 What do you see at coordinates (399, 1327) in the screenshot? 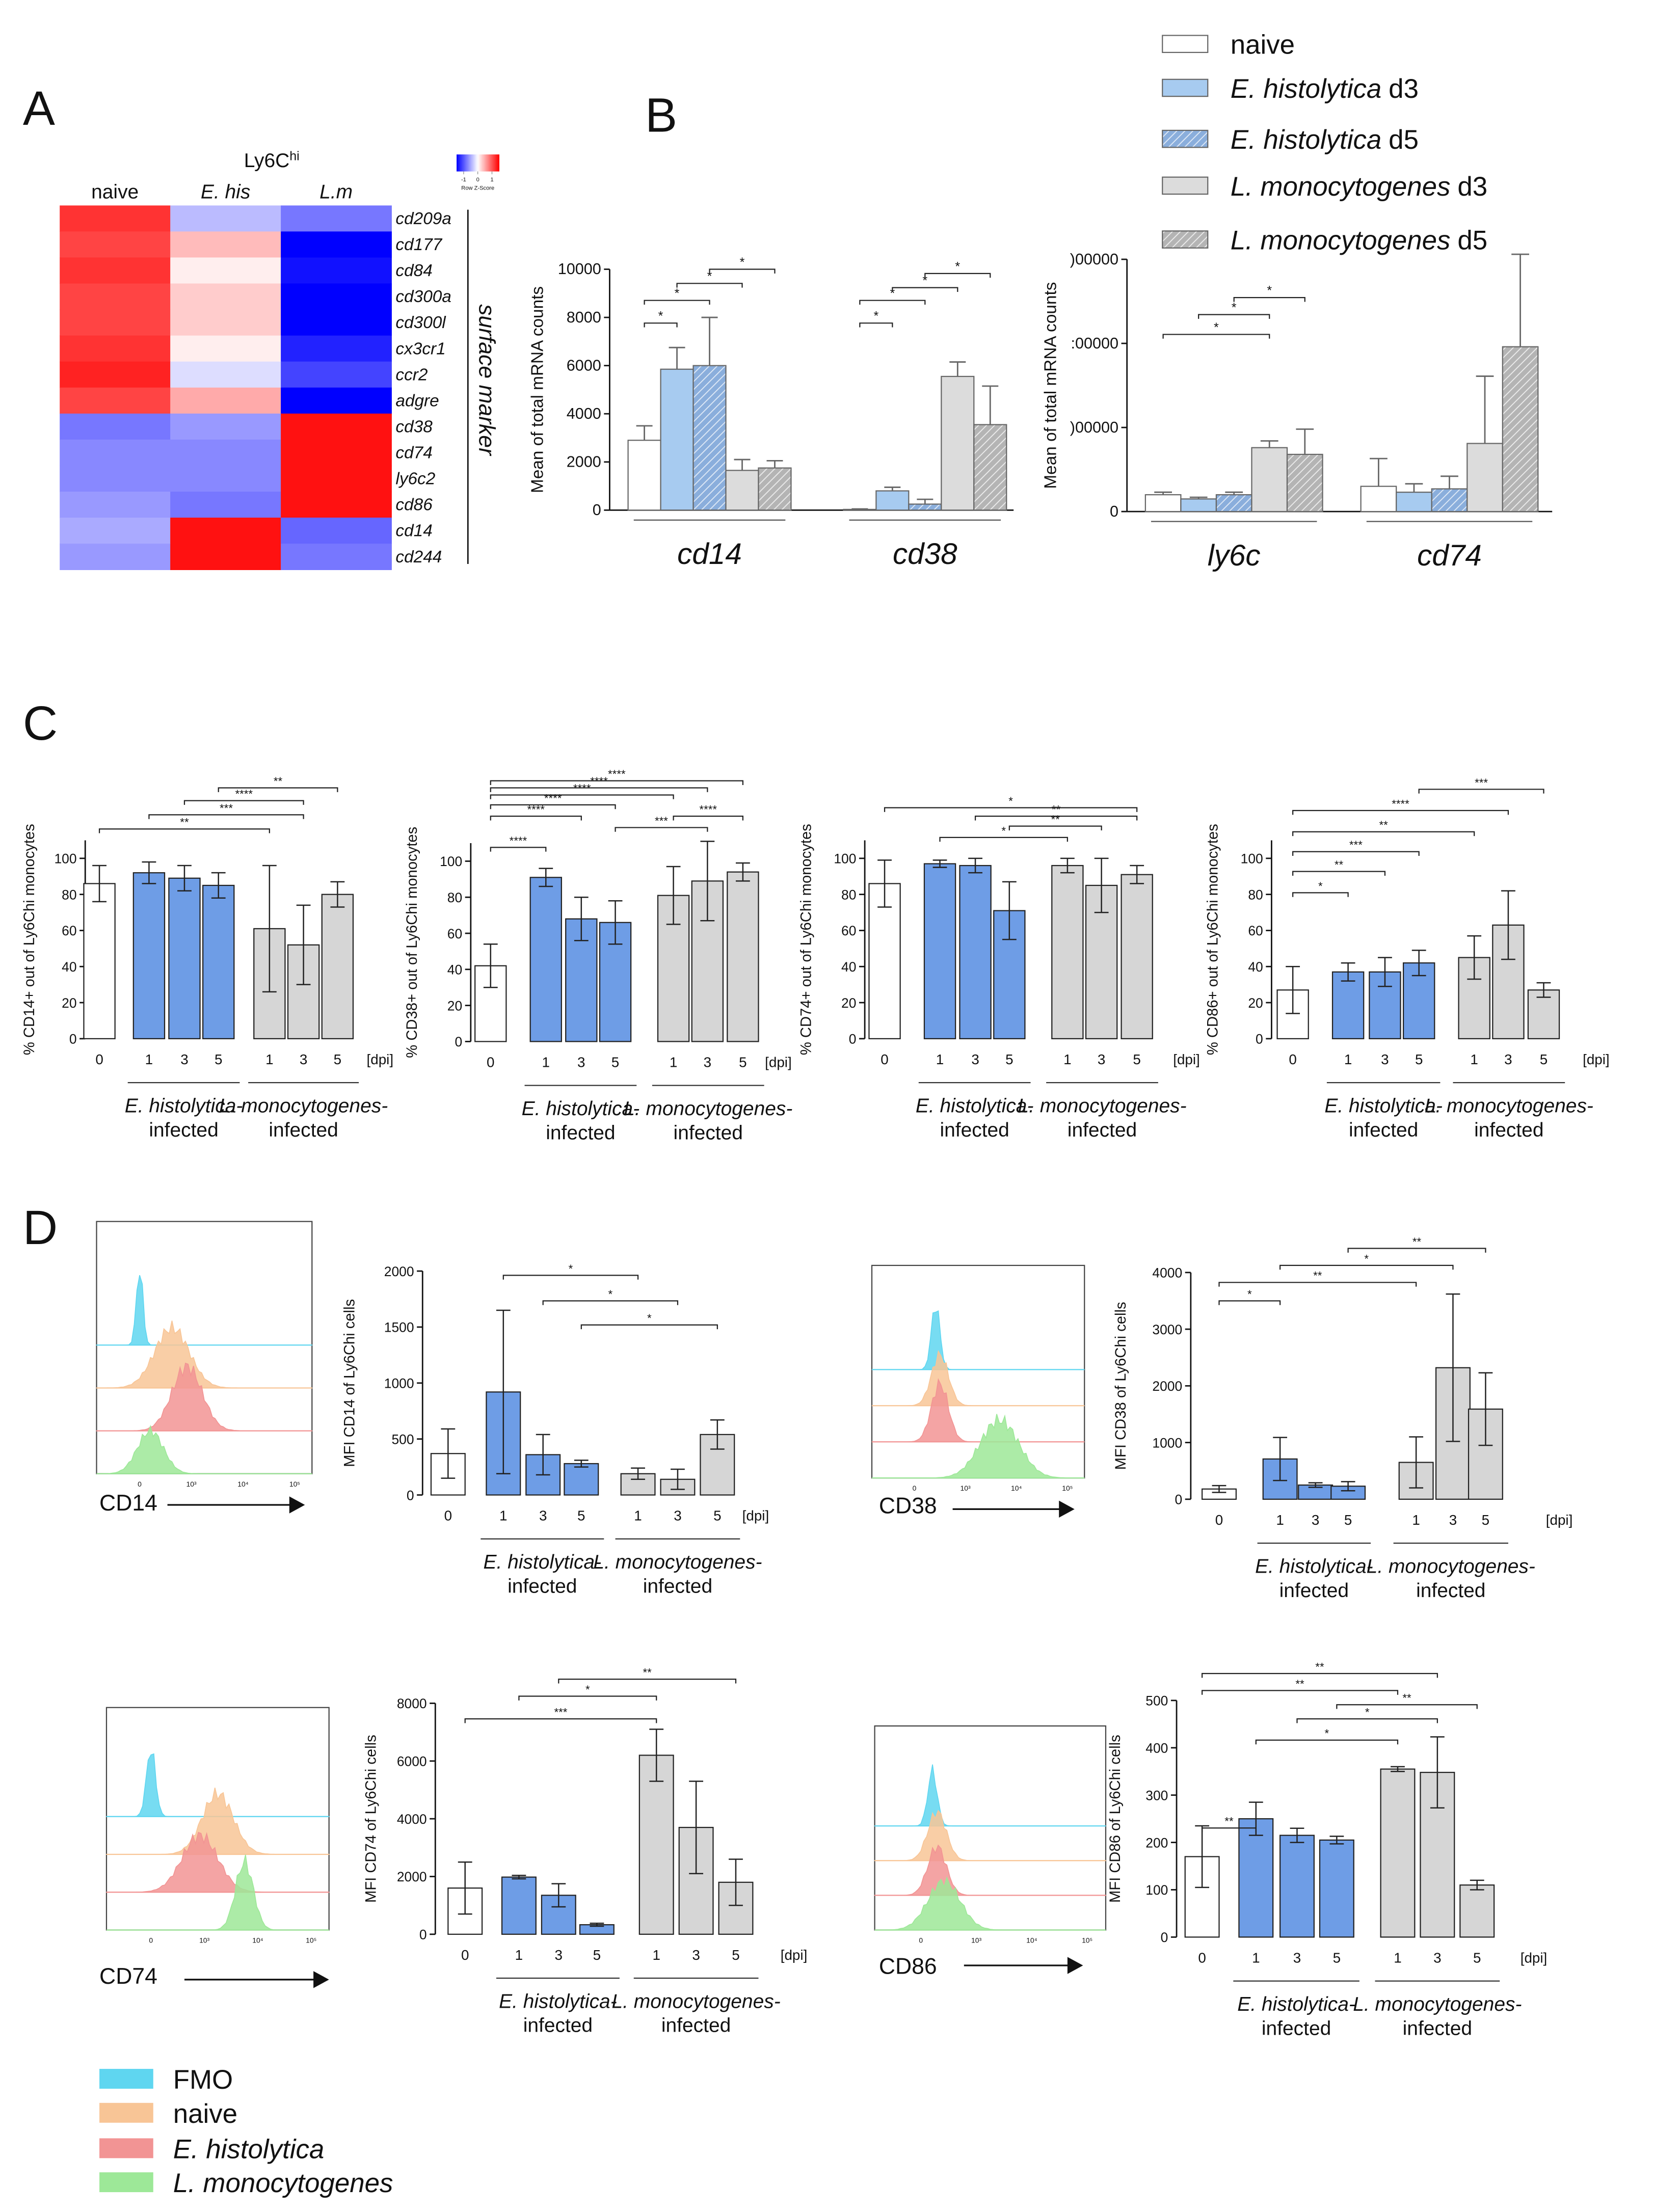
I see `y-tick-label: 1500` at bounding box center [399, 1327].